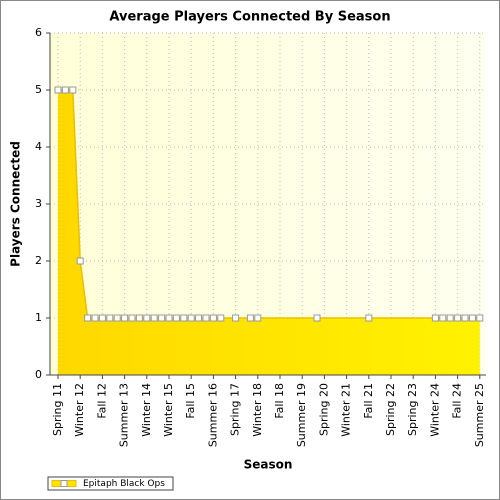  Describe the element at coordinates (434, 410) in the screenshot. I see `x-tick-label: Winter 24` at that location.